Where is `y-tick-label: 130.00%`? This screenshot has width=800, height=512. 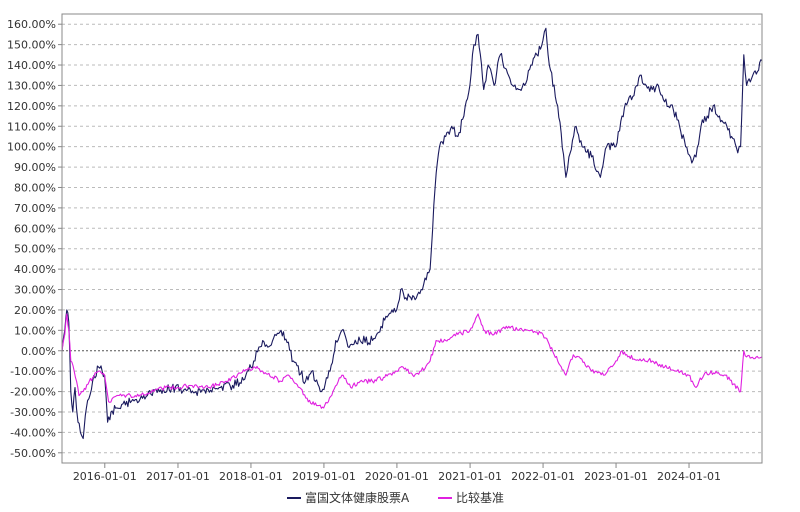 y-tick-label: 130.00% is located at coordinates (31, 85).